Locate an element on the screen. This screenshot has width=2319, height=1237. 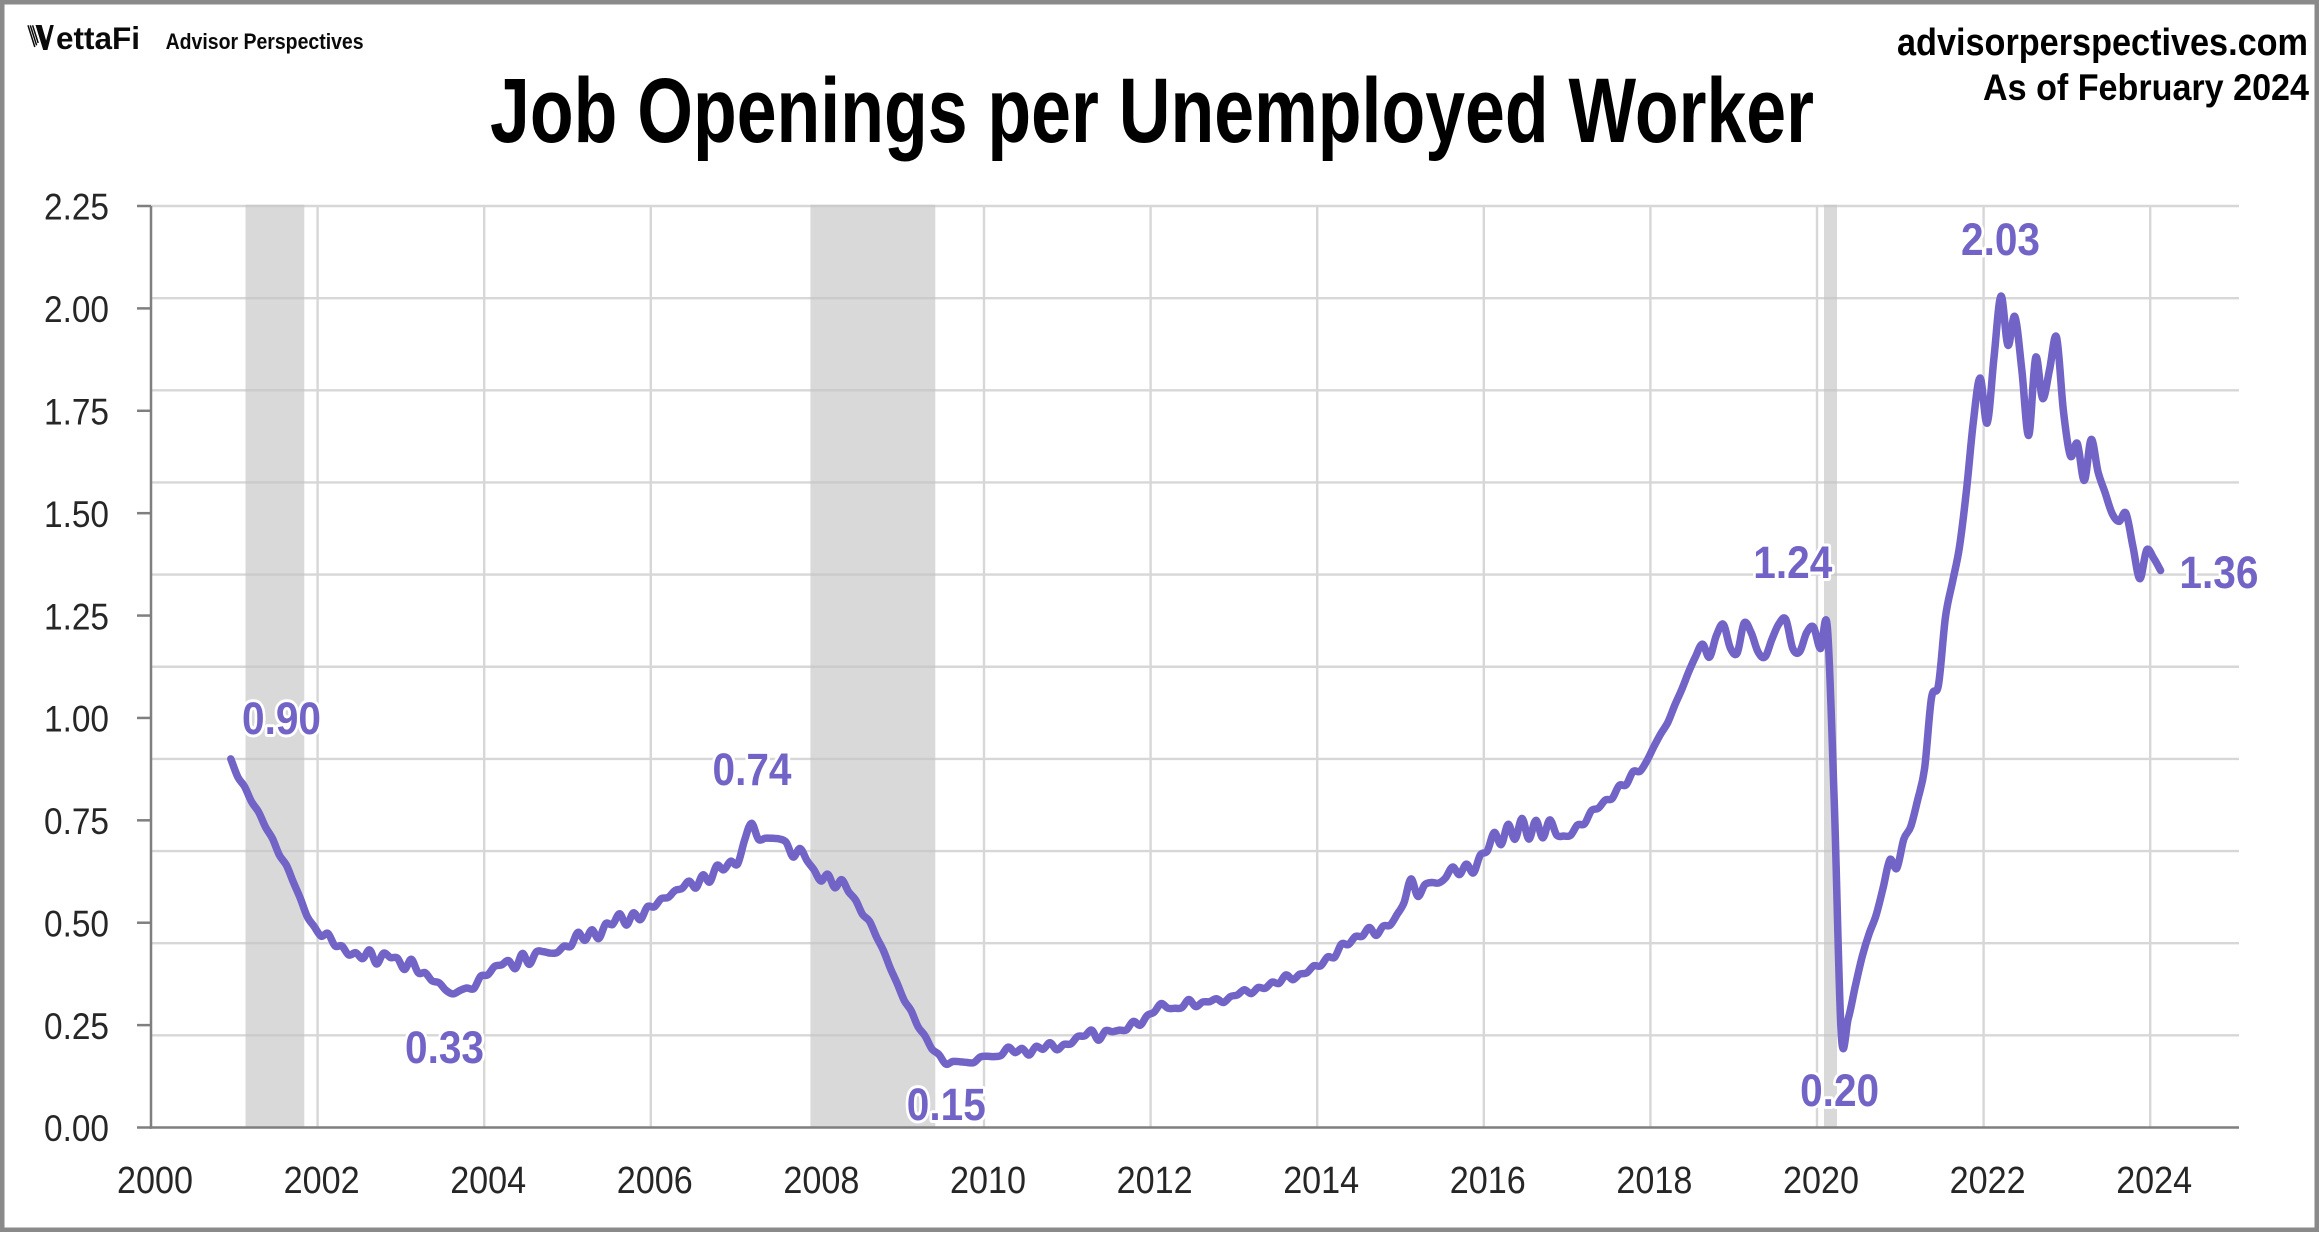
svg-text: Advisor Perspectives is located at coordinates (265, 41).